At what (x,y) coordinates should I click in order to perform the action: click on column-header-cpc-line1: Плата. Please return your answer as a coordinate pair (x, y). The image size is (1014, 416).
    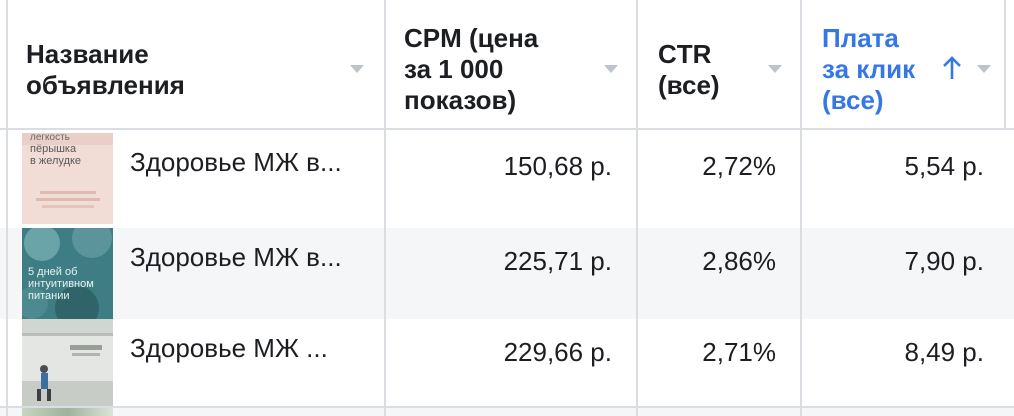
    Looking at the image, I should click on (860, 38).